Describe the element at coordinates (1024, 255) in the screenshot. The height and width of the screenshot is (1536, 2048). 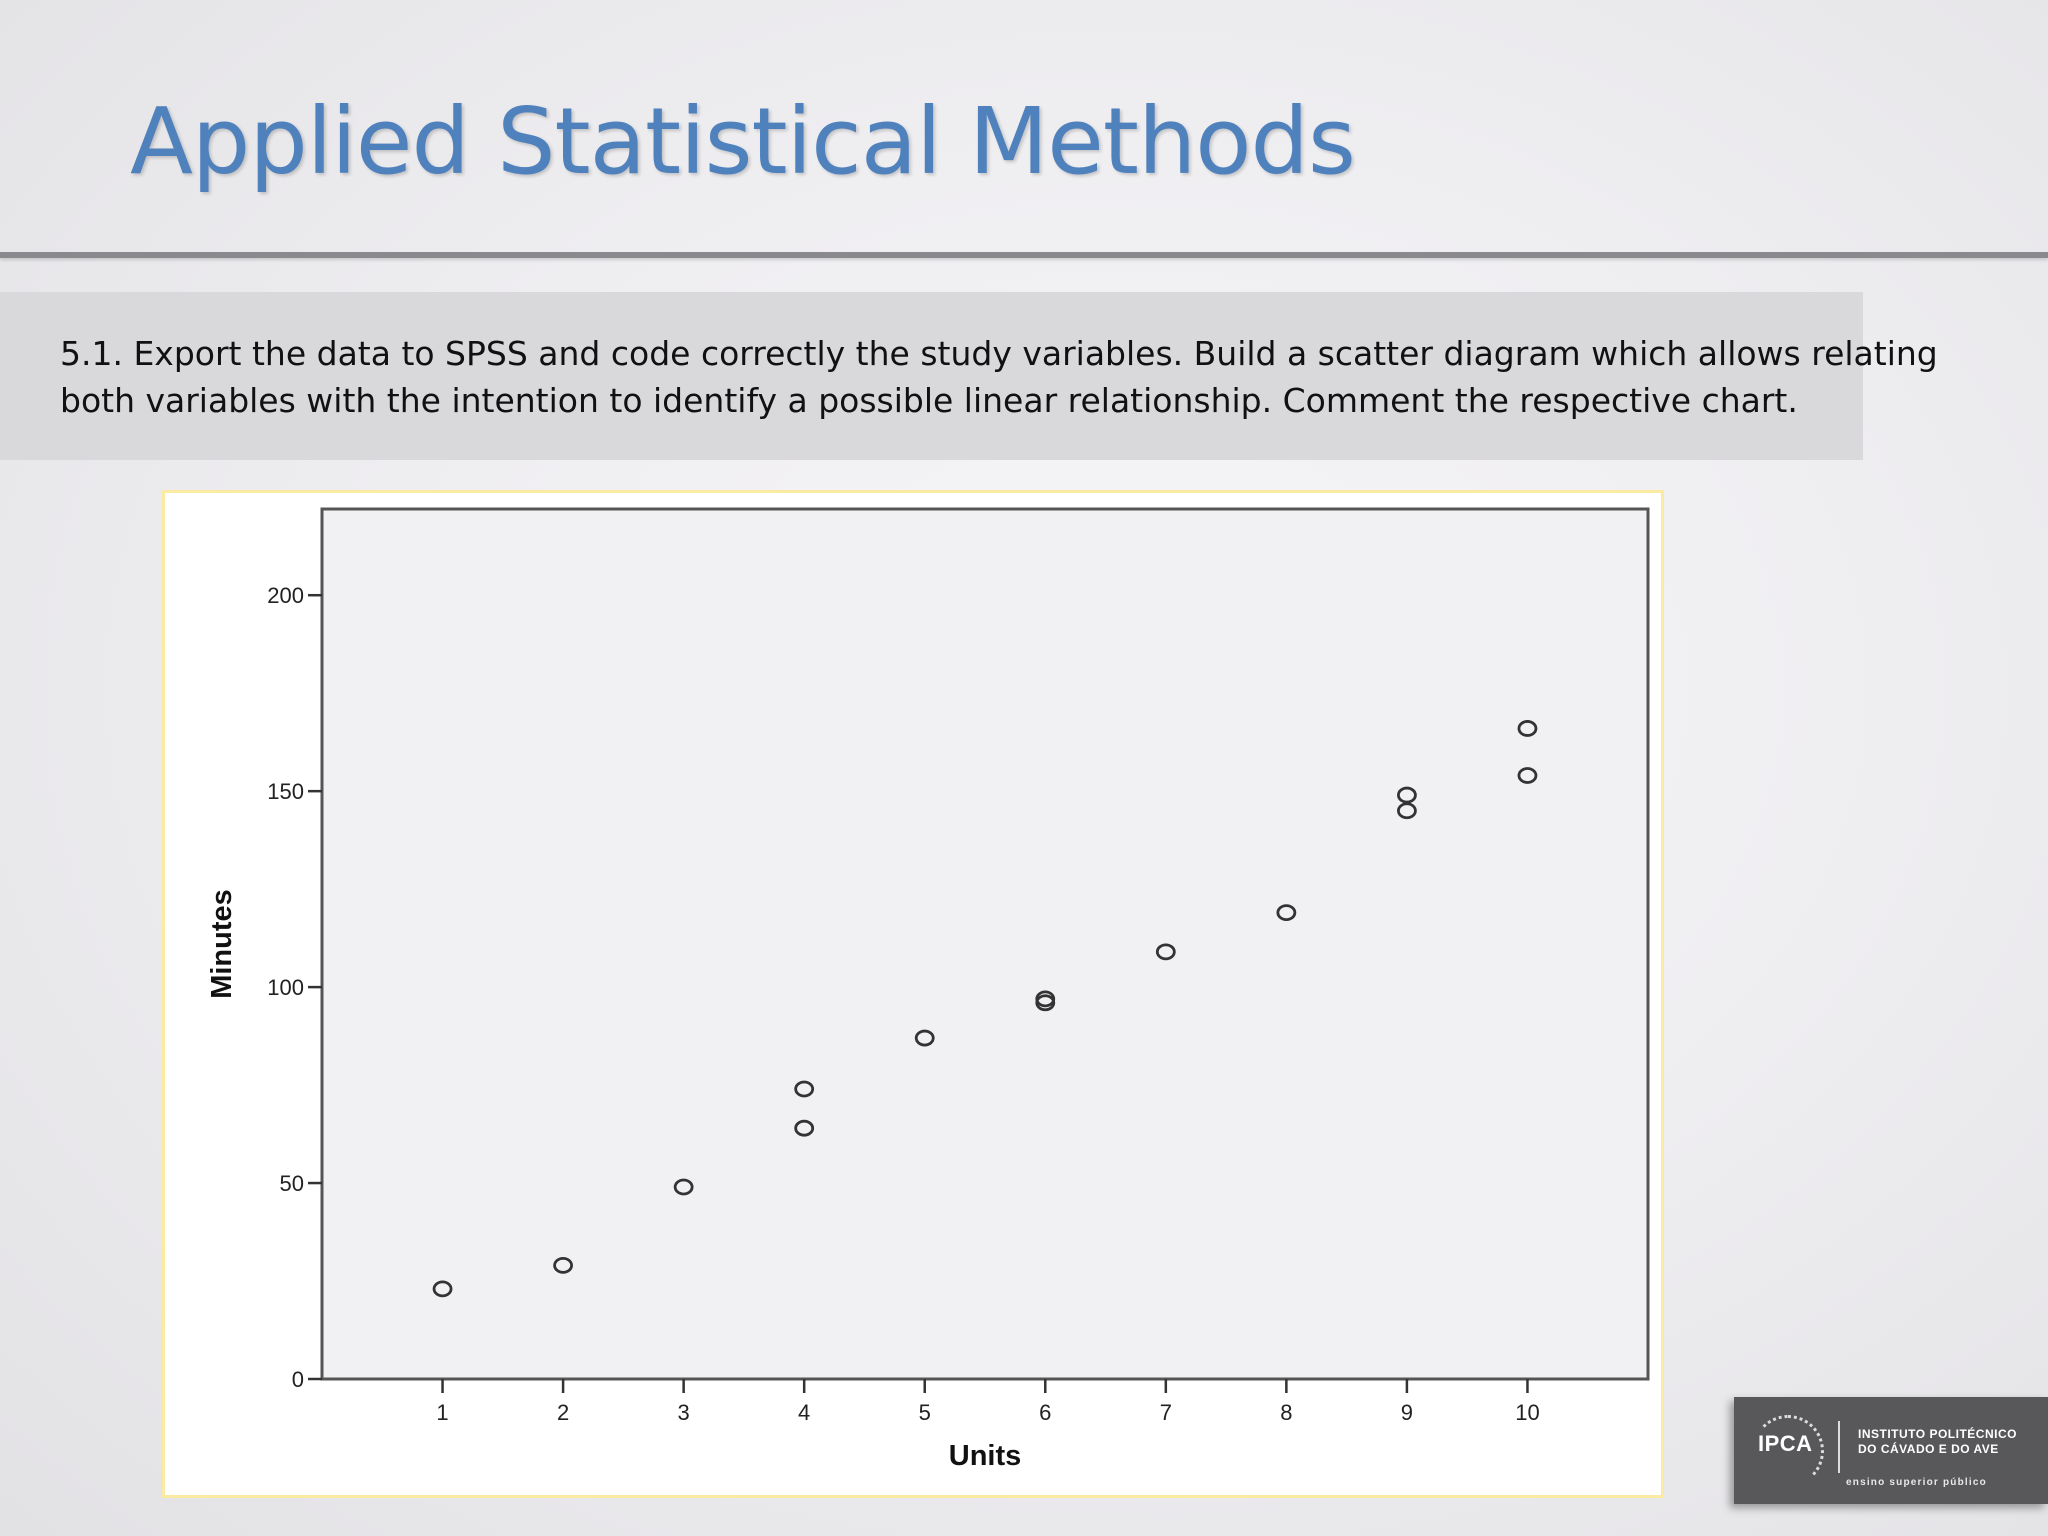
I see `title-divider` at that location.